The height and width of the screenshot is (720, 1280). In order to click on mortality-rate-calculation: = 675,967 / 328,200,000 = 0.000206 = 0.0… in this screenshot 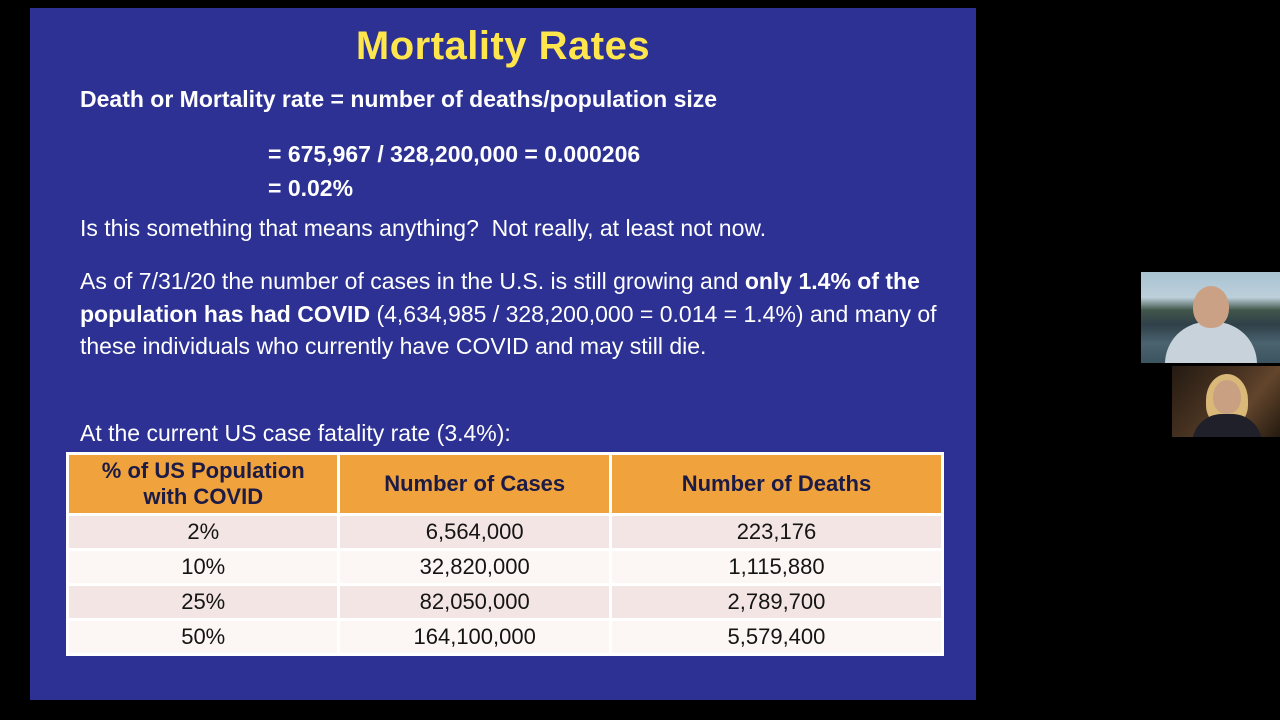, I will do `click(454, 171)`.